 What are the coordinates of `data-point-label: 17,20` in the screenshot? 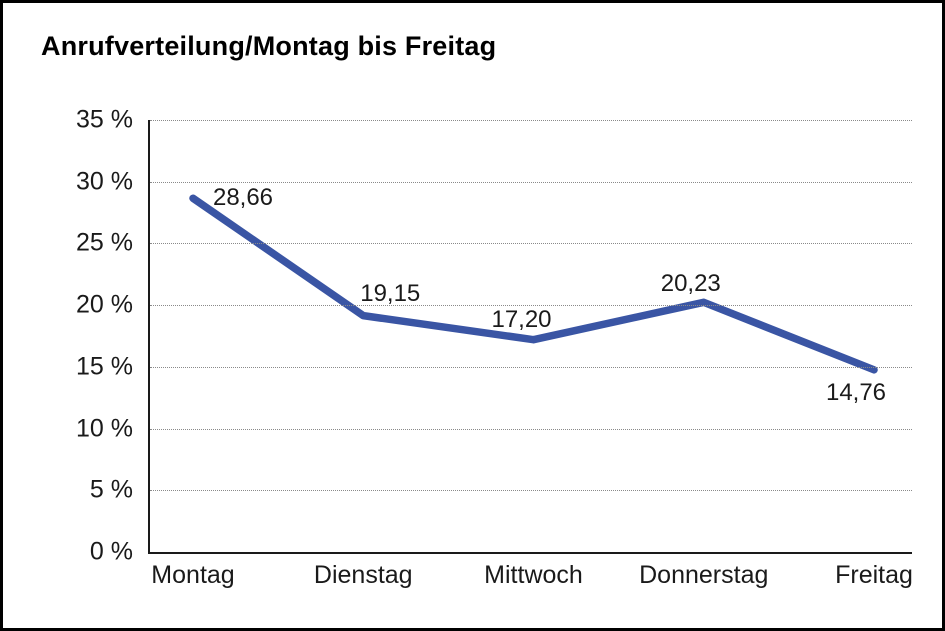 It's located at (521, 319).